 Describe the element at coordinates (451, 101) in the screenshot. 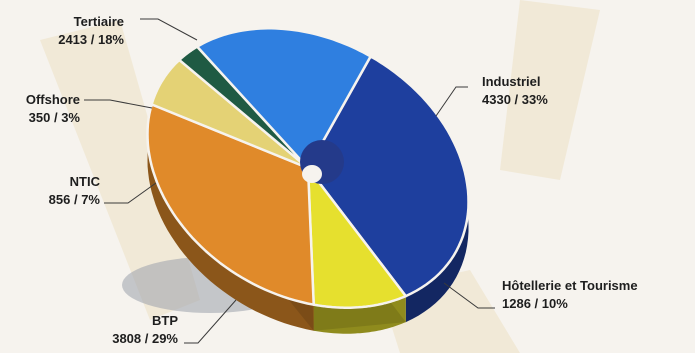

I see `leader-line-industriel` at that location.